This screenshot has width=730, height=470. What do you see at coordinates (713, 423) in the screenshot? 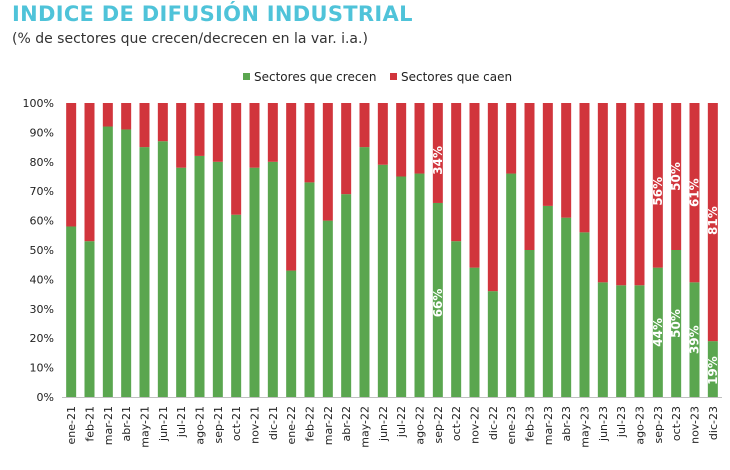
I see `x-tick-label: dic-23` at bounding box center [713, 423].